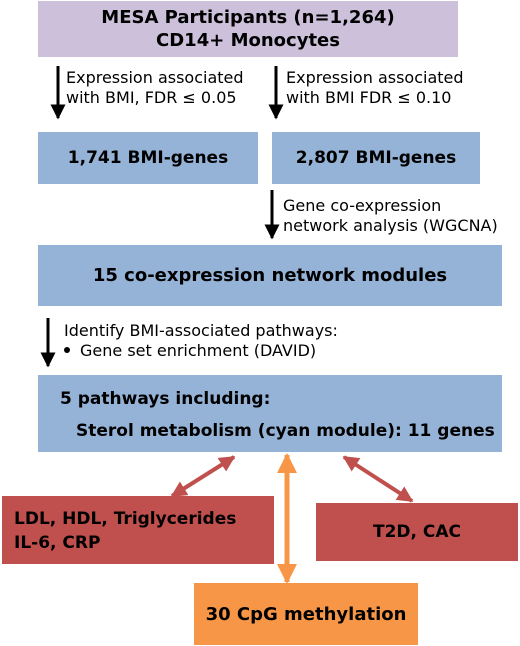 The width and height of the screenshot is (520, 646). I want to click on participants-title: MESA Participants (n=1,264), so click(248, 17).